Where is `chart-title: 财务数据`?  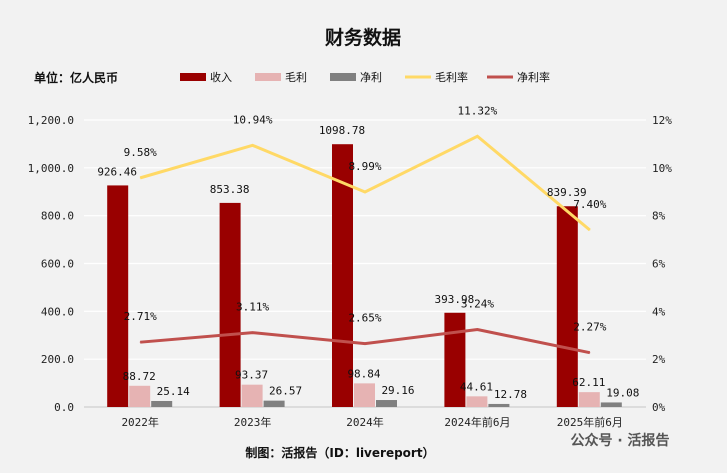 chart-title: 财务数据 is located at coordinates (363, 37).